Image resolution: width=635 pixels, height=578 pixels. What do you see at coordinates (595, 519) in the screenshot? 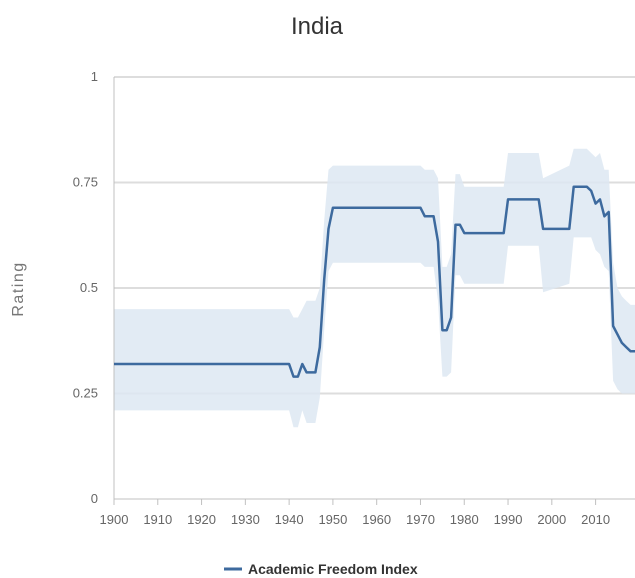
I see `x-tick-label: 2010` at bounding box center [595, 519].